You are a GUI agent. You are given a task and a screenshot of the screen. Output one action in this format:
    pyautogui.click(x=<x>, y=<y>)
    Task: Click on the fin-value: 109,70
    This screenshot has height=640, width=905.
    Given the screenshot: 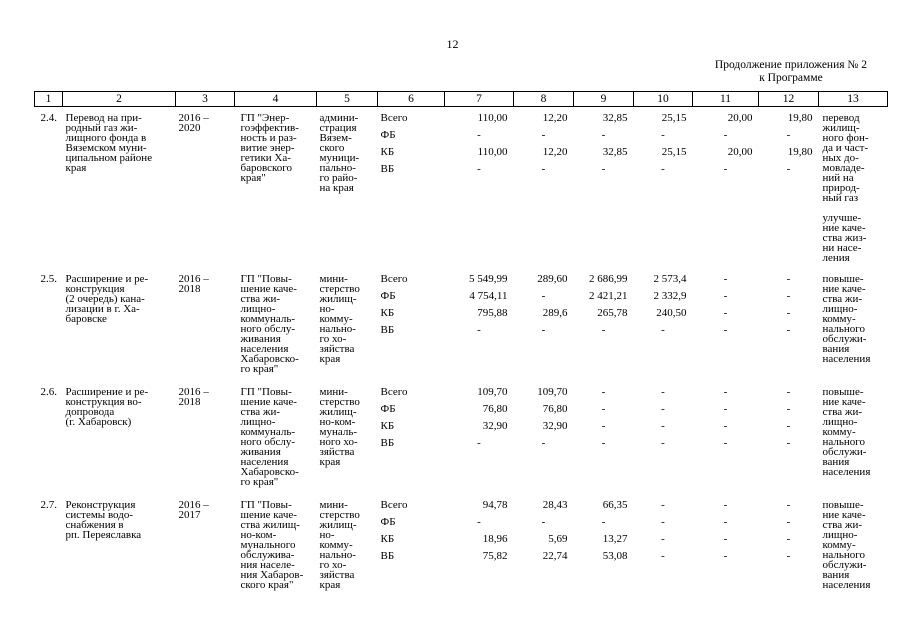 What is the action you would take?
    pyautogui.click(x=552, y=392)
    